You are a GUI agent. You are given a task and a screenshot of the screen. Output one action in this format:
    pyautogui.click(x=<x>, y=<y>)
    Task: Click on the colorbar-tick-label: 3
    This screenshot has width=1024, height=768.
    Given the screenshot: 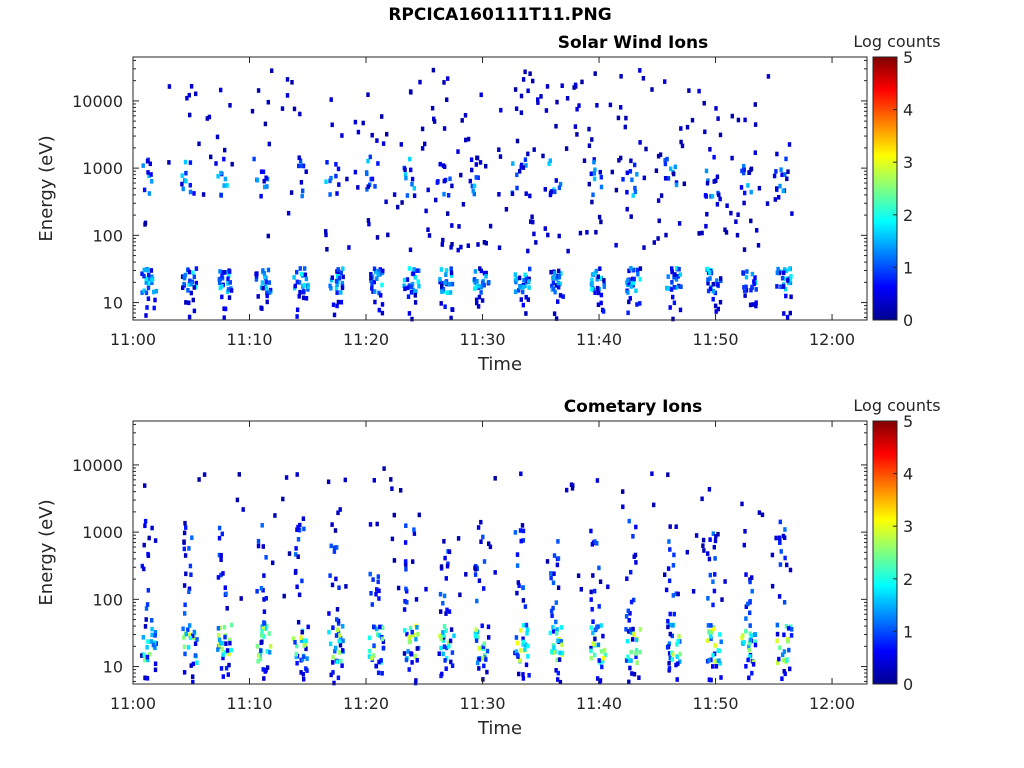 What is the action you would take?
    pyautogui.click(x=908, y=162)
    